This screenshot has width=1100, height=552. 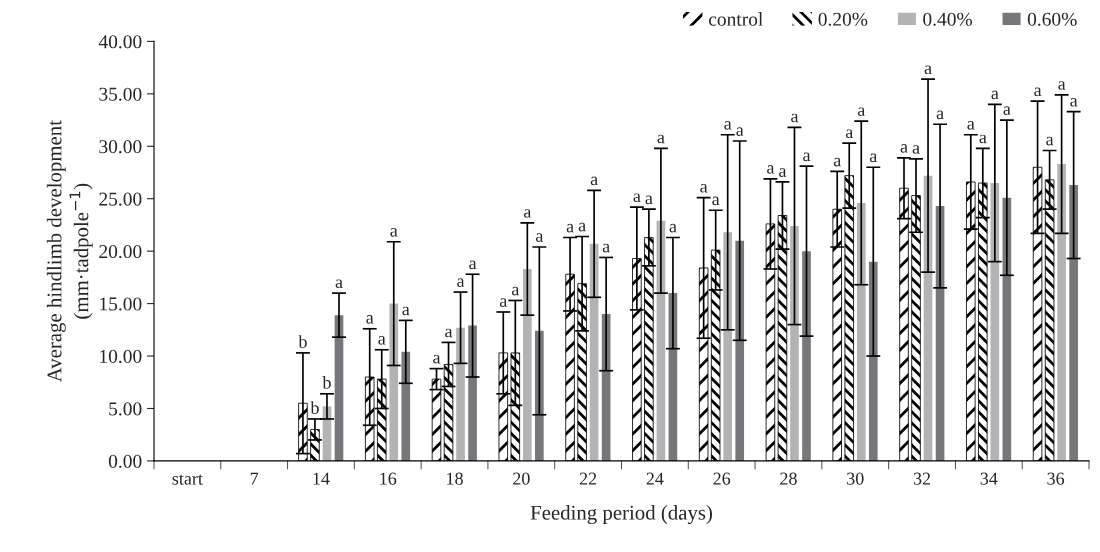 I want to click on x-tick-label: 18, so click(x=455, y=478).